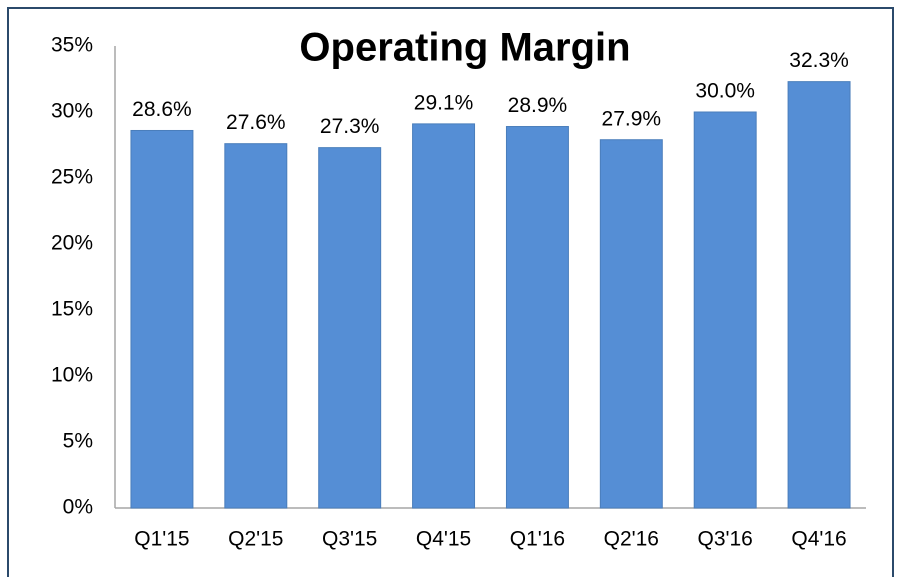 The width and height of the screenshot is (900, 582). Describe the element at coordinates (631, 539) in the screenshot. I see `x-tick-label: Q2'16` at that location.